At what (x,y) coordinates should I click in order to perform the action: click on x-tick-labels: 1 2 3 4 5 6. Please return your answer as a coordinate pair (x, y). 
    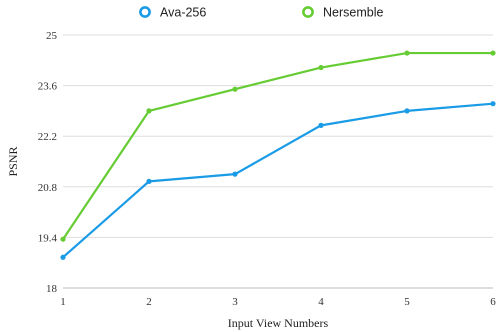
    Looking at the image, I should click on (278, 302).